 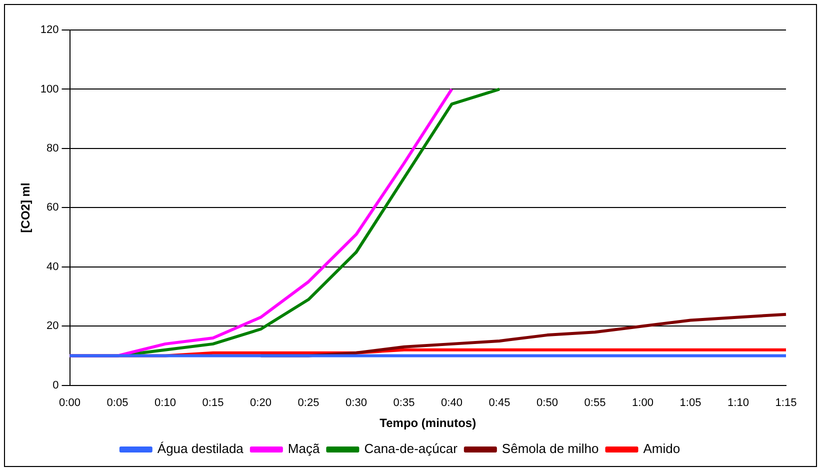 I want to click on x-tick-label: 1:05, so click(x=691, y=403).